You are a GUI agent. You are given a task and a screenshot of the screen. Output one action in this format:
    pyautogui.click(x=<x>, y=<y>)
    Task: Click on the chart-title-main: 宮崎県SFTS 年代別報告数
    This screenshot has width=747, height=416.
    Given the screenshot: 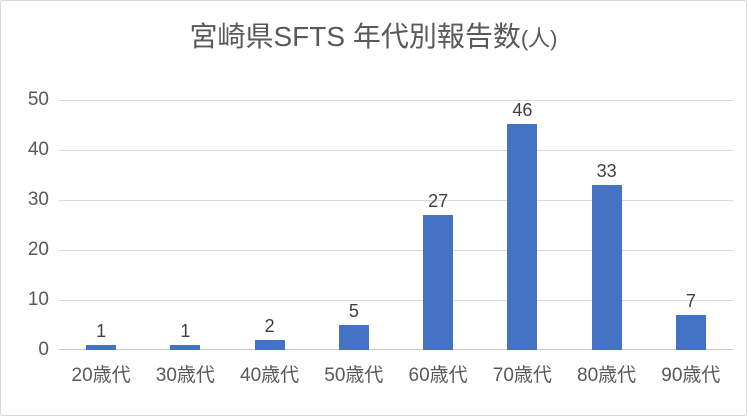 What is the action you would take?
    pyautogui.click(x=355, y=36)
    